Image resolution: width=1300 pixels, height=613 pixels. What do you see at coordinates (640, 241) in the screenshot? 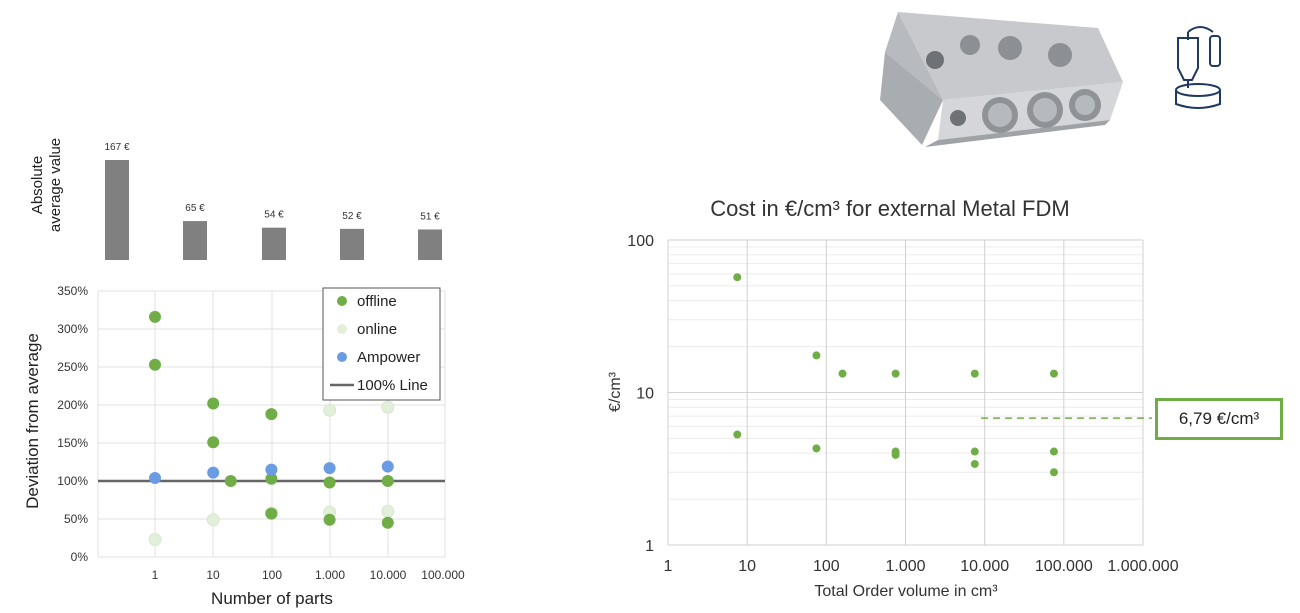
I see `right-y-tick-label: 100` at bounding box center [640, 241].